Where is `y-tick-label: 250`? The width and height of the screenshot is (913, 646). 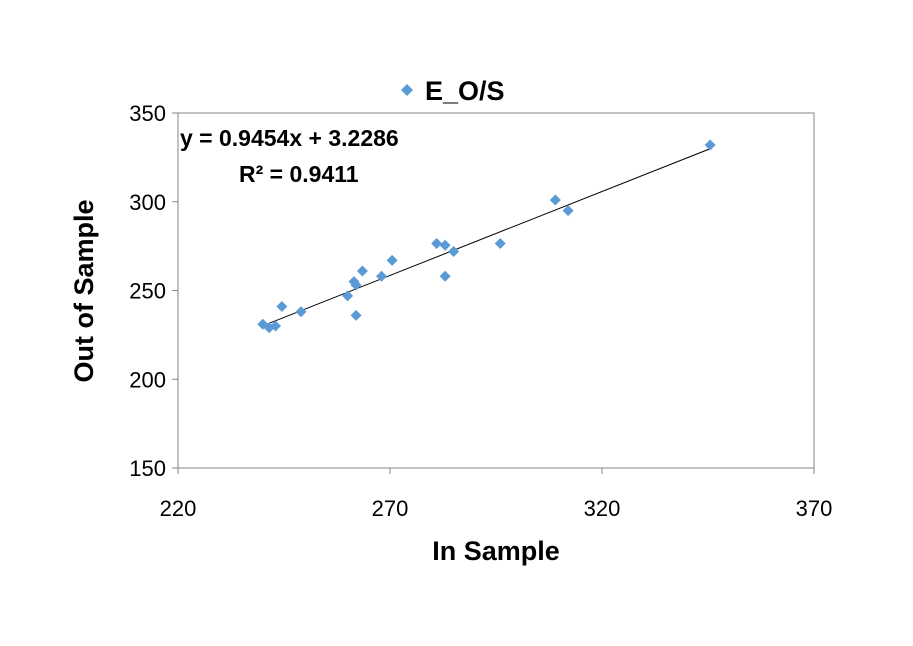 y-tick-label: 250 is located at coordinates (147, 291).